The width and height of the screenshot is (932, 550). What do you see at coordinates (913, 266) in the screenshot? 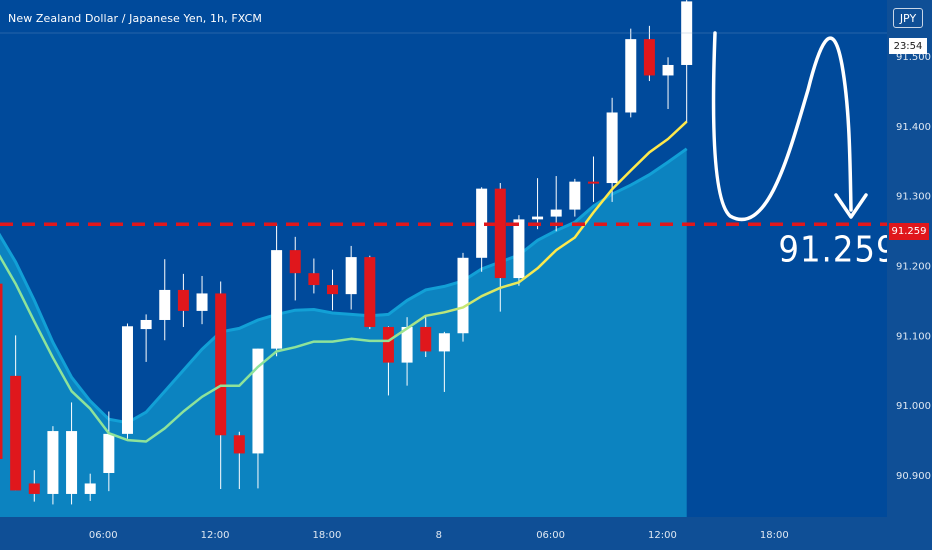
I see `y-tick-label: 91.200` at bounding box center [913, 266].